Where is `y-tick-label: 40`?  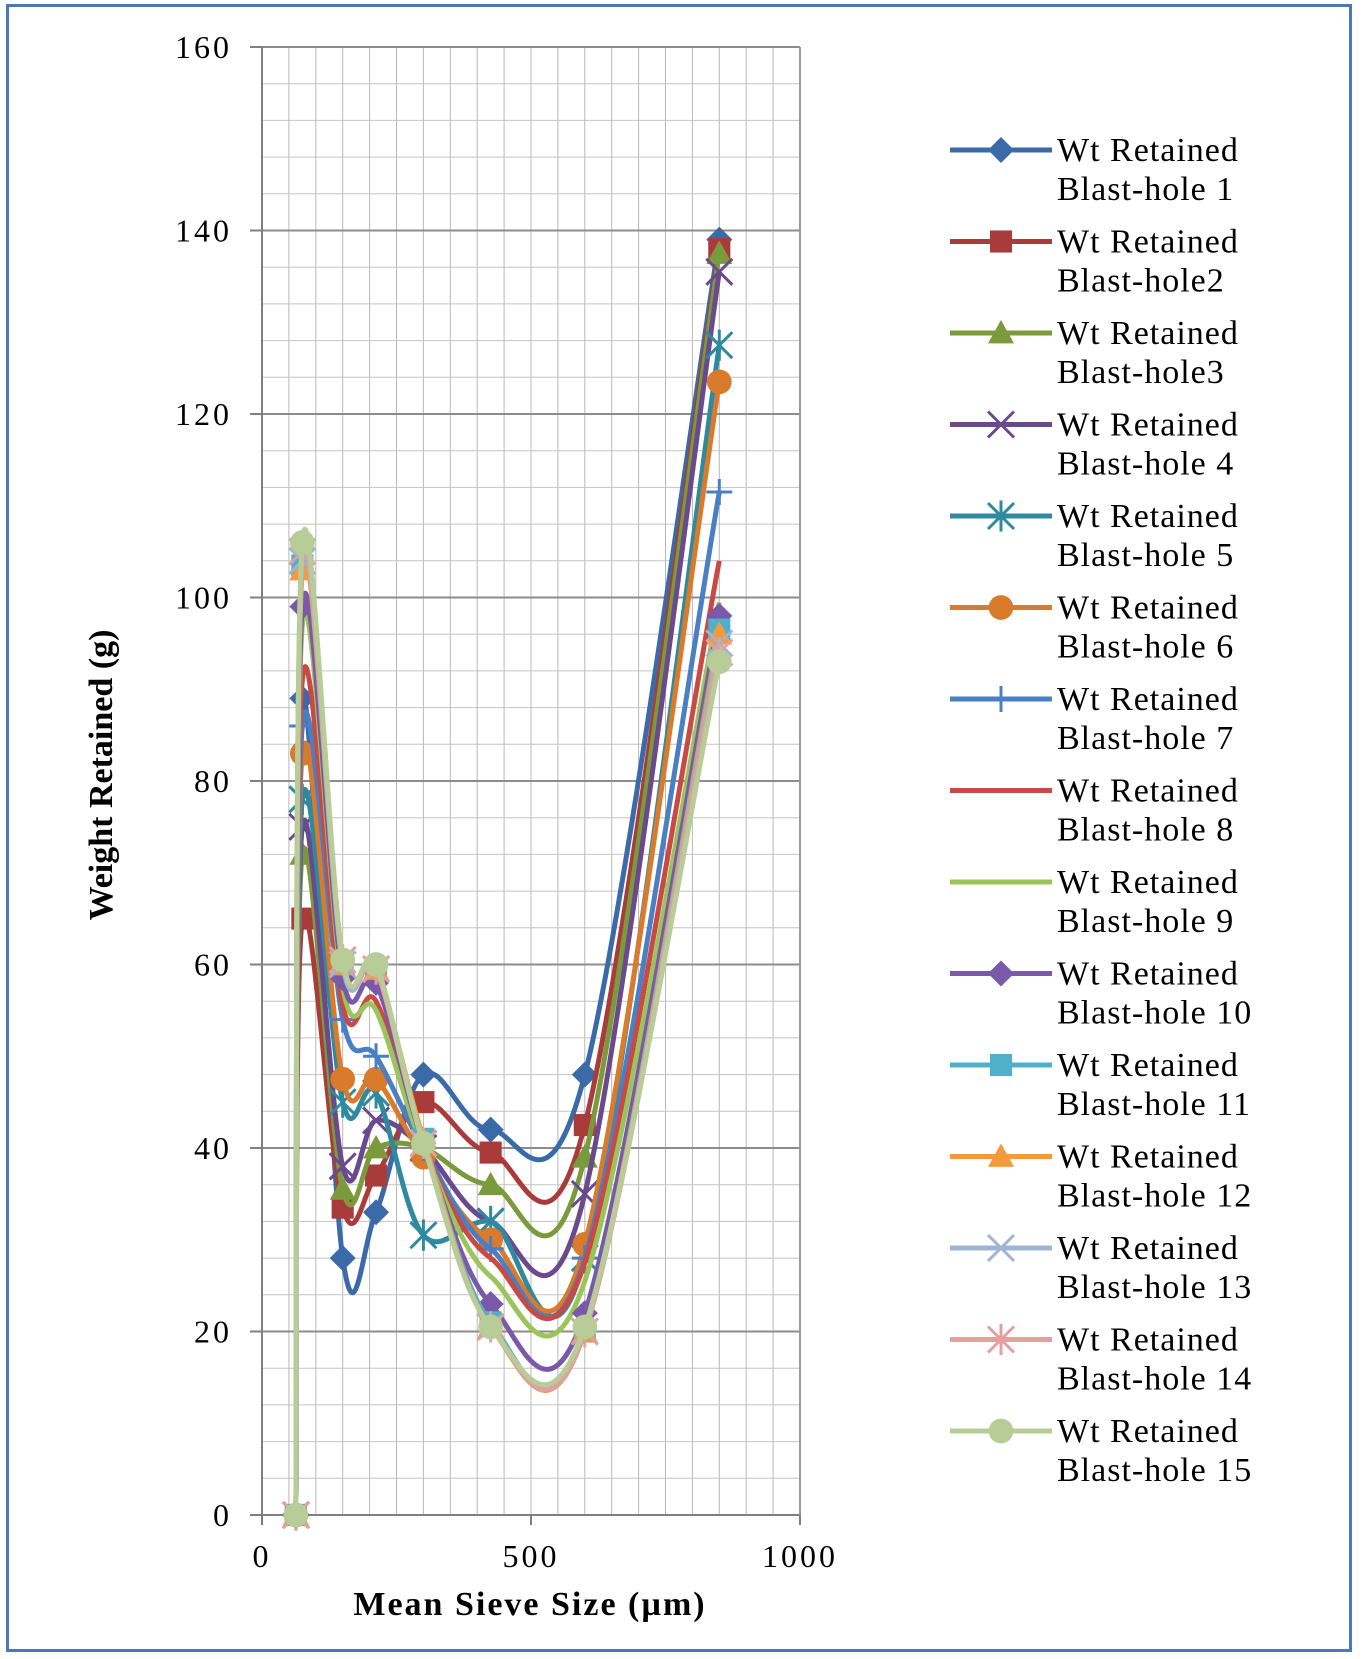 y-tick-label: 40 is located at coordinates (213, 1148).